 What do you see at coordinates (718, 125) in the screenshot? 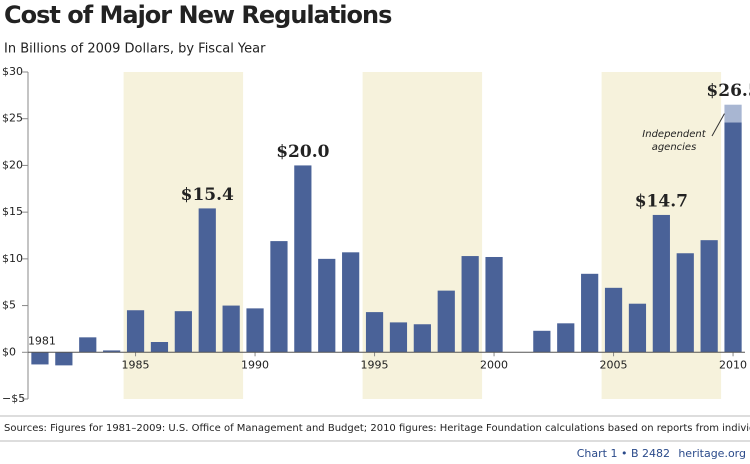
I see `leader-line` at bounding box center [718, 125].